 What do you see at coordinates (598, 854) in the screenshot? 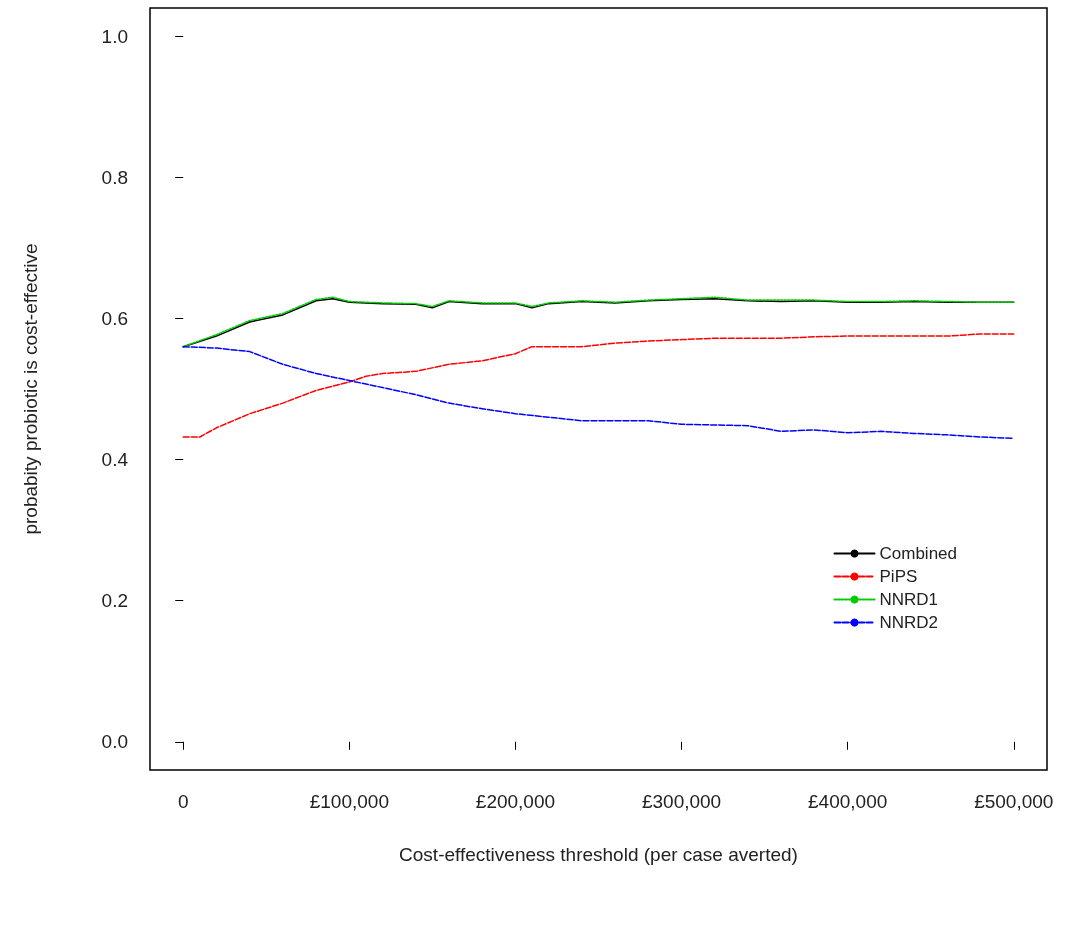
I see `x-axis-title: Cost-effectiveness threshold (per case averted)` at bounding box center [598, 854].